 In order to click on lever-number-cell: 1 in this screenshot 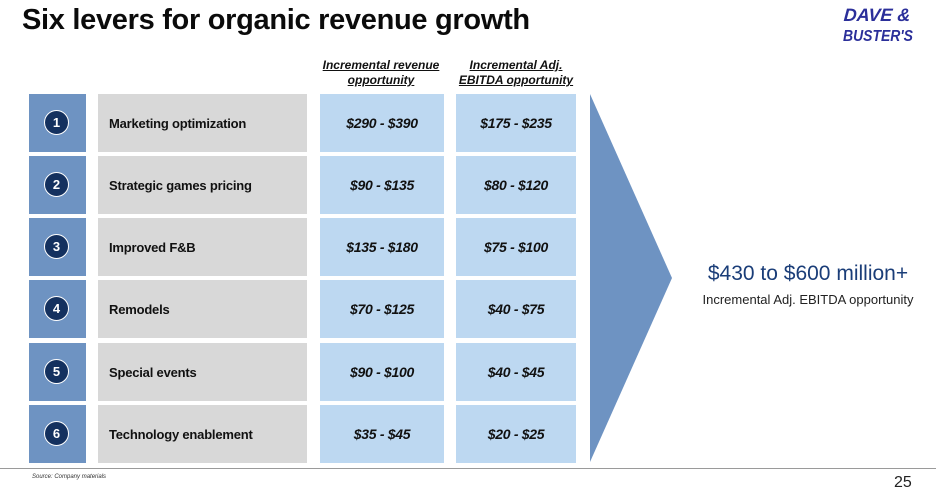, I will do `click(57, 123)`.